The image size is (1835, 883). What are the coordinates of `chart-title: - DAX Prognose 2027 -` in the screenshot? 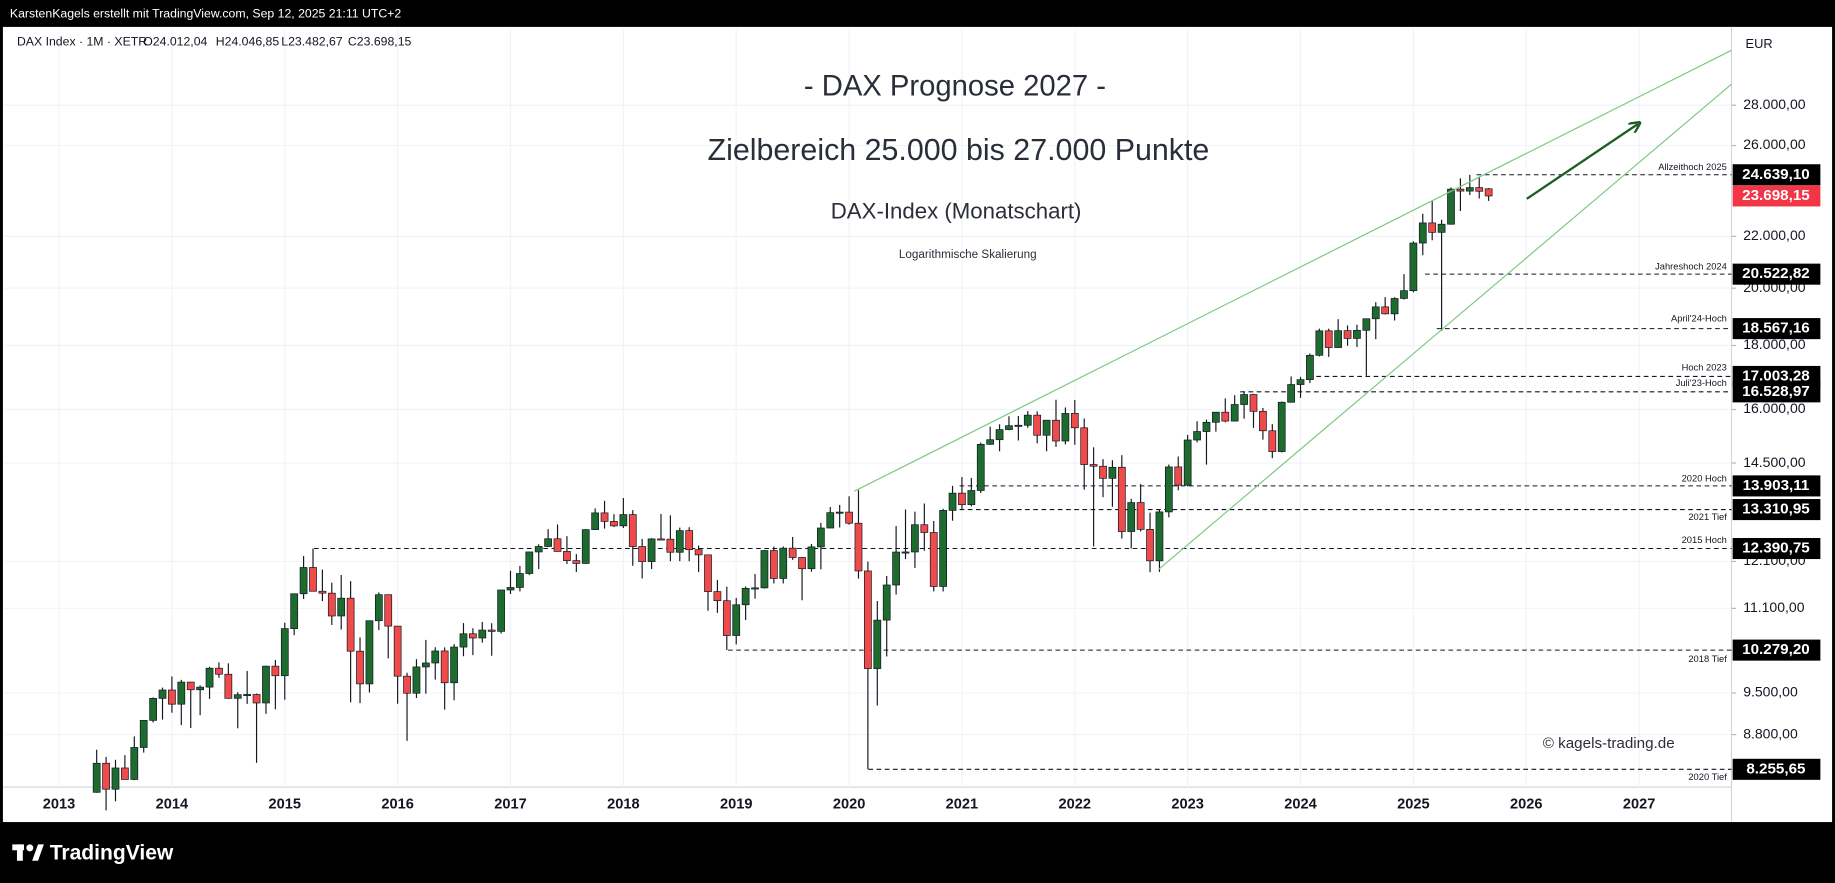 It's located at (955, 86).